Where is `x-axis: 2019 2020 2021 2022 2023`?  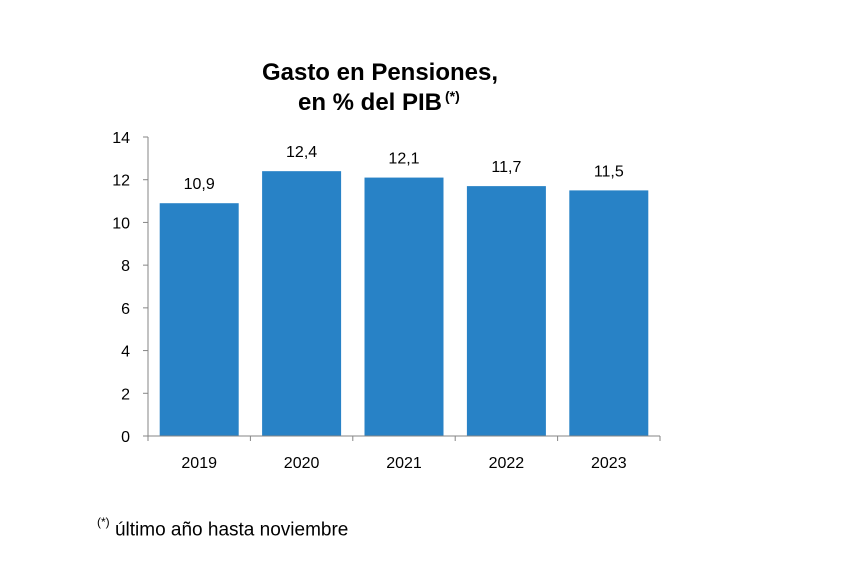 x-axis: 2019 2020 2021 2022 2023 is located at coordinates (404, 453).